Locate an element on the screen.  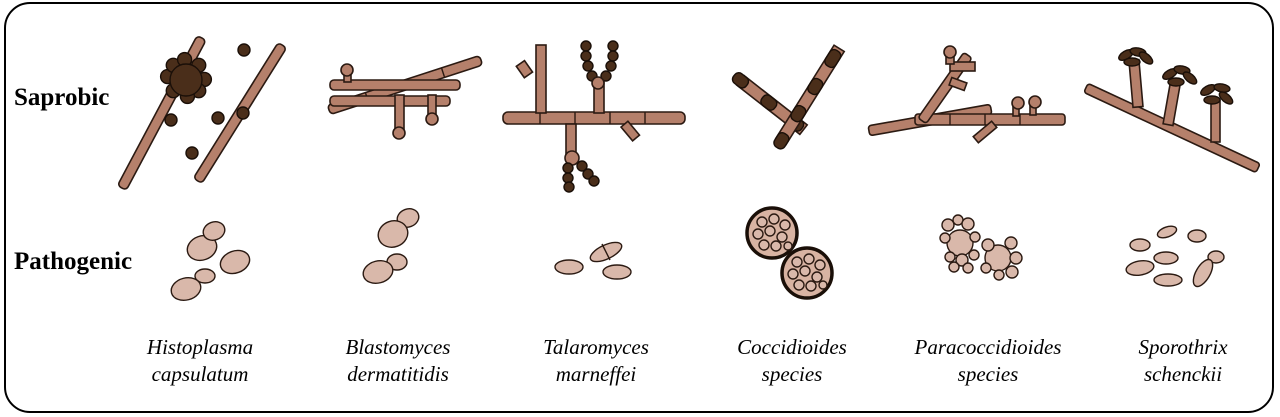
paracoccidioides-mold-illustration is located at coordinates (966, 94).